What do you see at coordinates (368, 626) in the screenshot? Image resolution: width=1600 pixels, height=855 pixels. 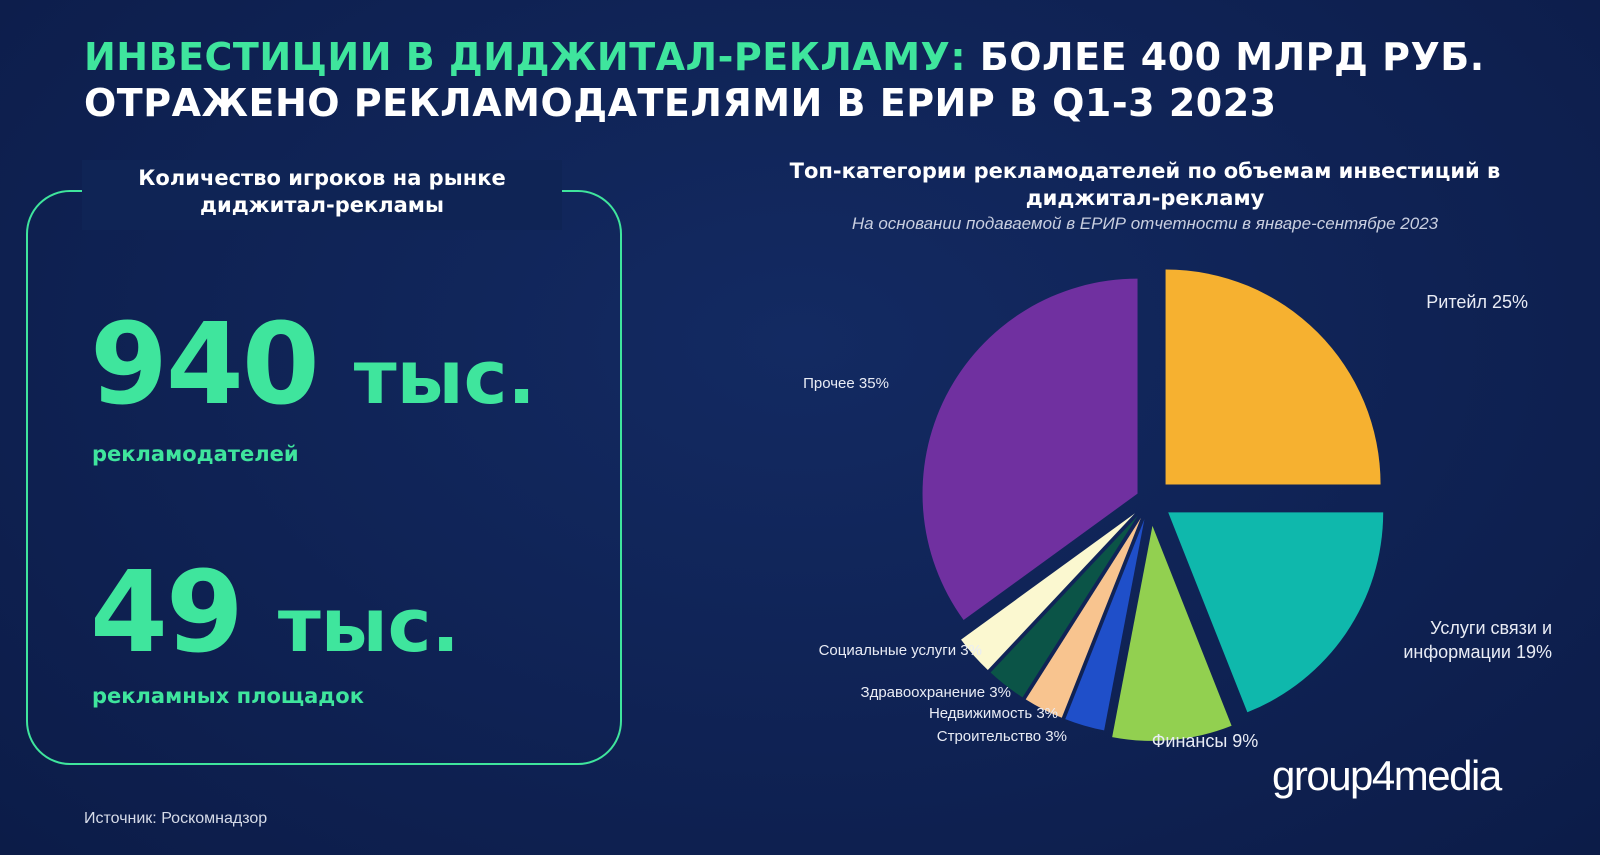 I see `platforms-count-unit: тыс.` at bounding box center [368, 626].